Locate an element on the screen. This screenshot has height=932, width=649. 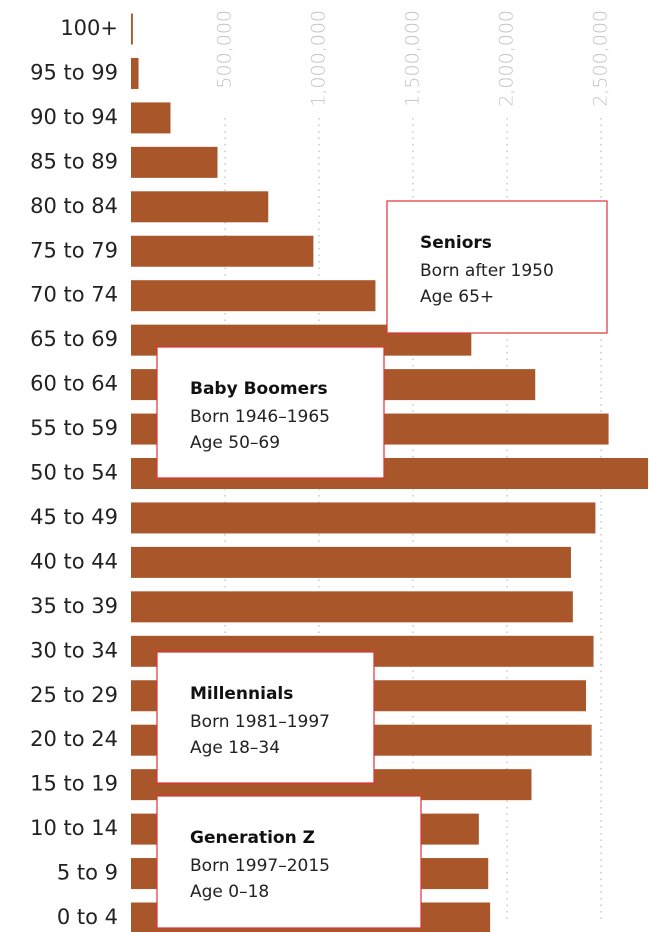
annotation-title: Seniors is located at coordinates (456, 243).